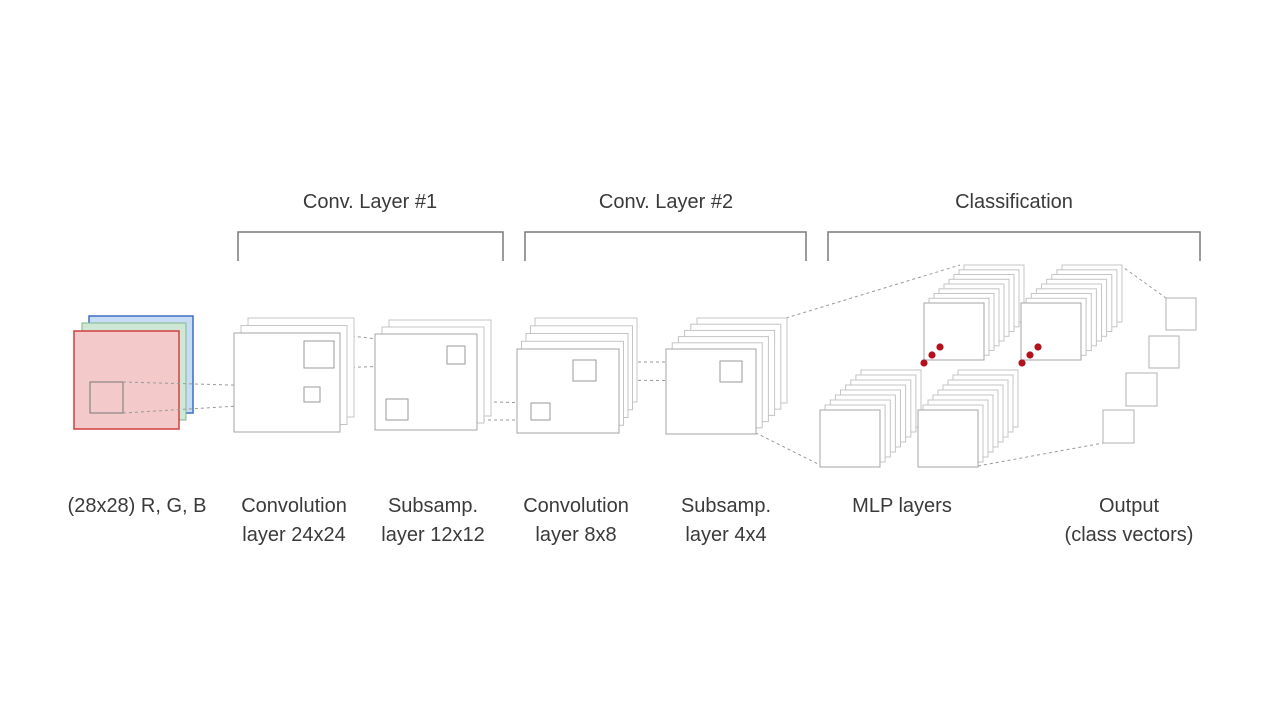 The image size is (1280, 720). Describe the element at coordinates (1014, 202) in the screenshot. I see `section-title-classification: Classification` at that location.